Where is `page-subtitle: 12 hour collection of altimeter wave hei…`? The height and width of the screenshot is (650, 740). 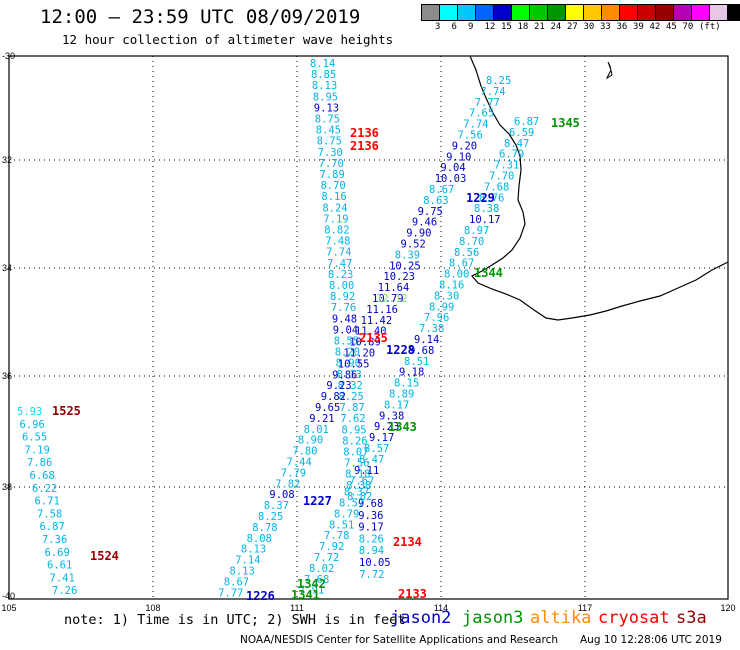
page-subtitle: 12 hour collection of altimeter wave hei… is located at coordinates (228, 39).